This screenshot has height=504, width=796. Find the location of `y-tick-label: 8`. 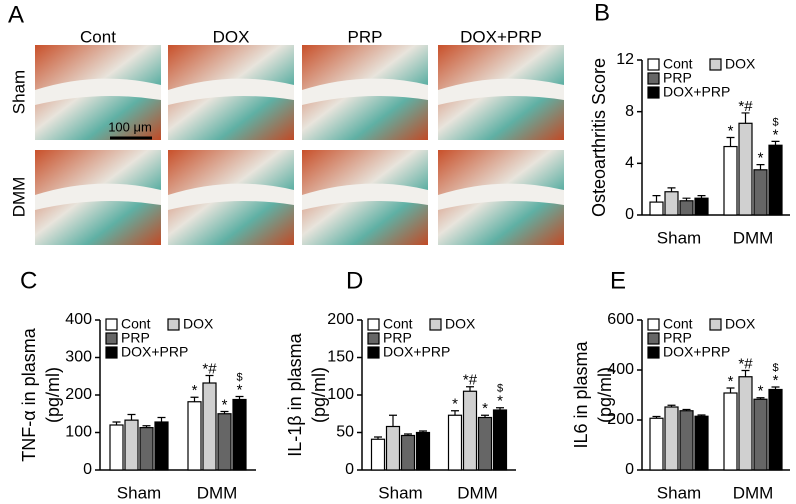

y-tick-label: 8 is located at coordinates (629, 111).